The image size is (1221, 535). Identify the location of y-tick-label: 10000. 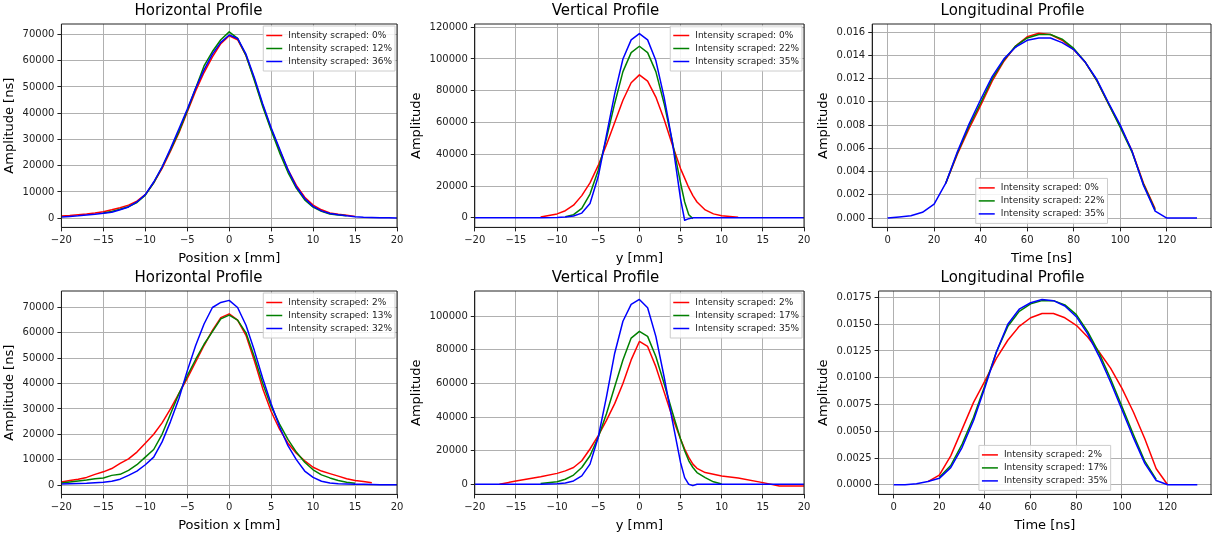
(38, 459).